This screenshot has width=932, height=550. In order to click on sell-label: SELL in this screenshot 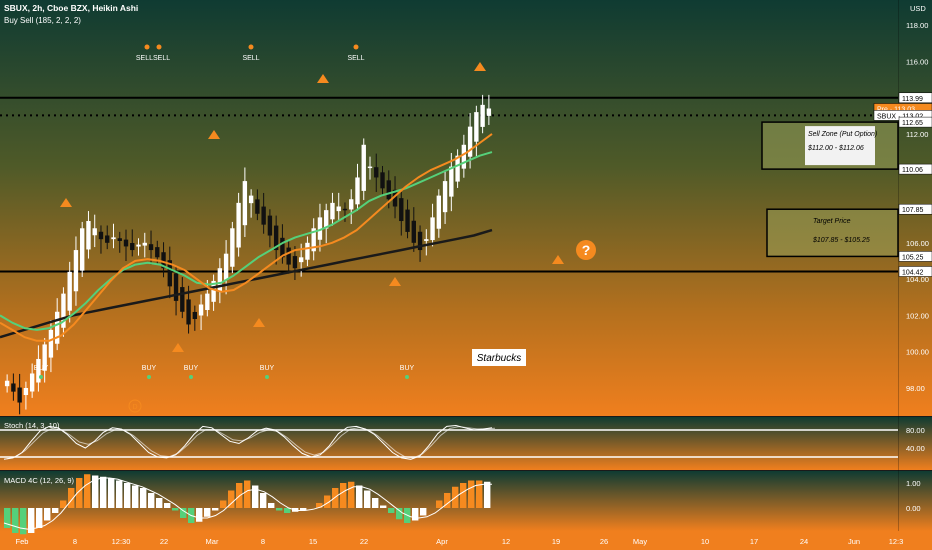, I will do `click(355, 58)`.